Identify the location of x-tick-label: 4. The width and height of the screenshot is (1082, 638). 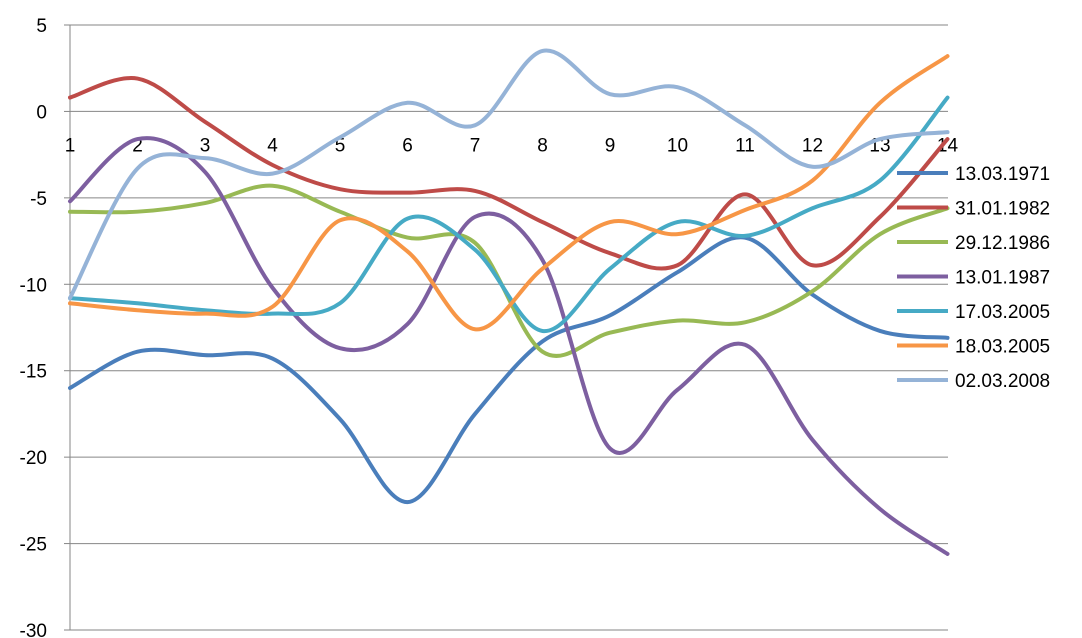
(272, 145).